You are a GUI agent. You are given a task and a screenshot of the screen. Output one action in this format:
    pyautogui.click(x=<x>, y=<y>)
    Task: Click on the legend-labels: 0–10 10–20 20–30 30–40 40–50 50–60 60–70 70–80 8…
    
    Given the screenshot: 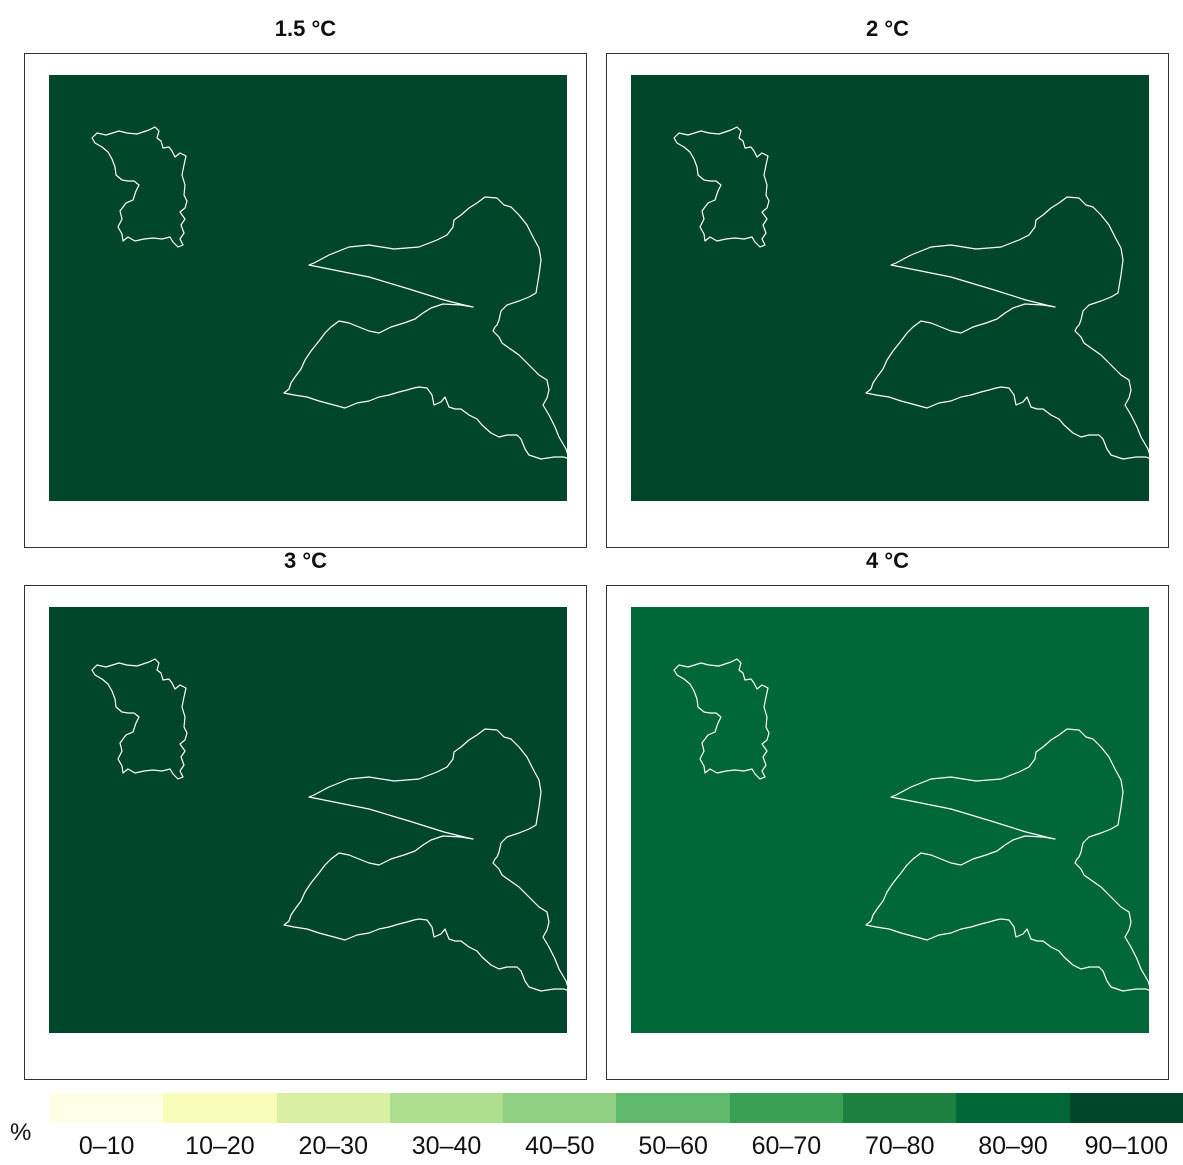 What is the action you would take?
    pyautogui.click(x=616, y=1146)
    